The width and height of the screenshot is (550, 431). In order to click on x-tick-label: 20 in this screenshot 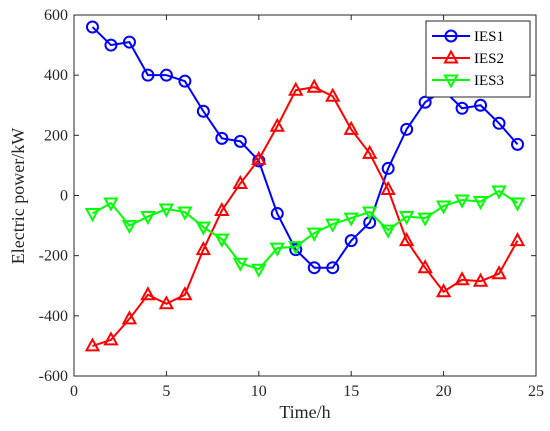, I will do `click(444, 391)`.